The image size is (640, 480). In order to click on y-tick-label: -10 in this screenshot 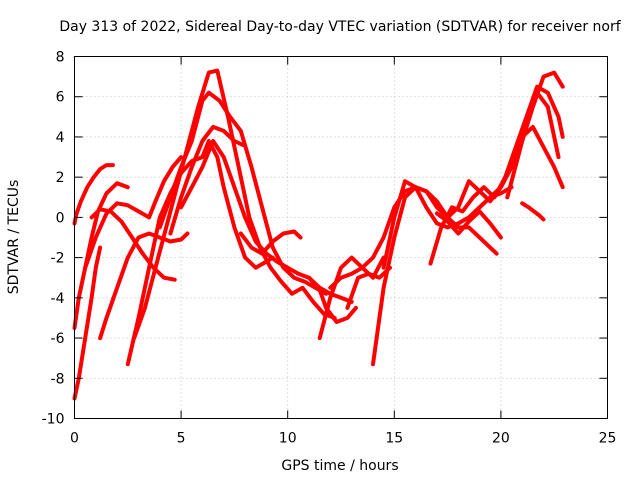, I will do `click(53, 420)`.